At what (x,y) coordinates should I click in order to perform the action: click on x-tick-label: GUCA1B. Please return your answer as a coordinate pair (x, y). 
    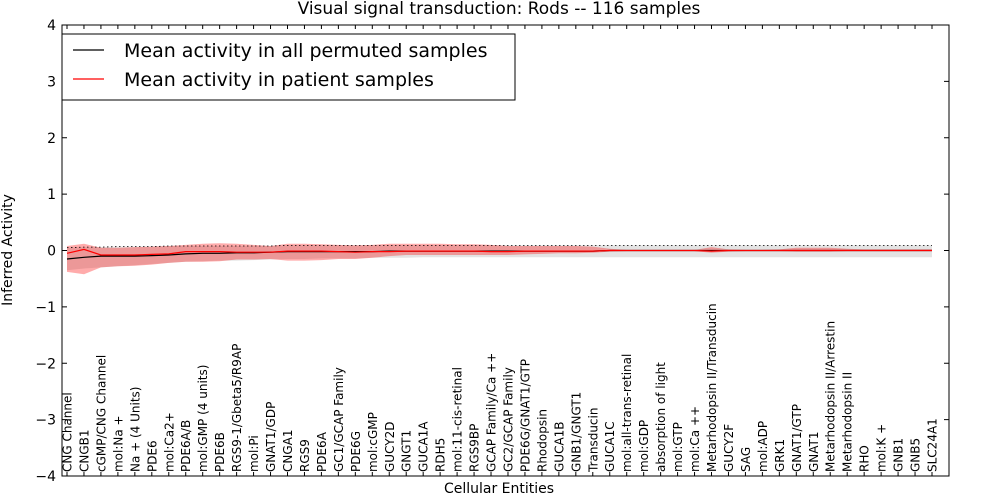
    Looking at the image, I should click on (559, 446).